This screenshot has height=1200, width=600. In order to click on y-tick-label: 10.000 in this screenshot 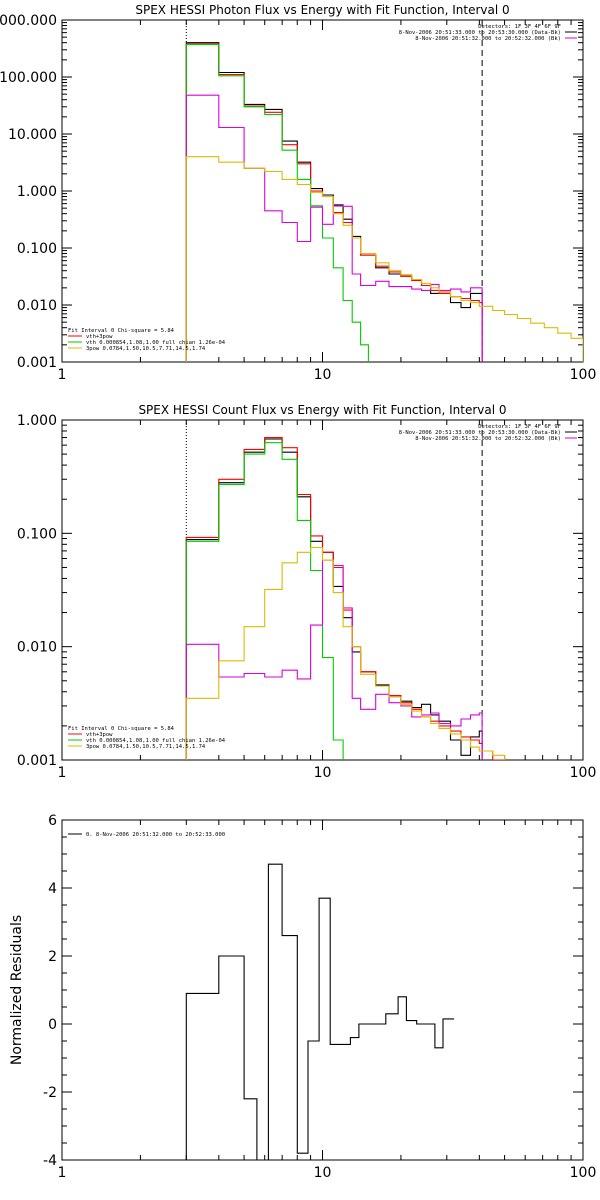, I will do `click(32, 135)`.